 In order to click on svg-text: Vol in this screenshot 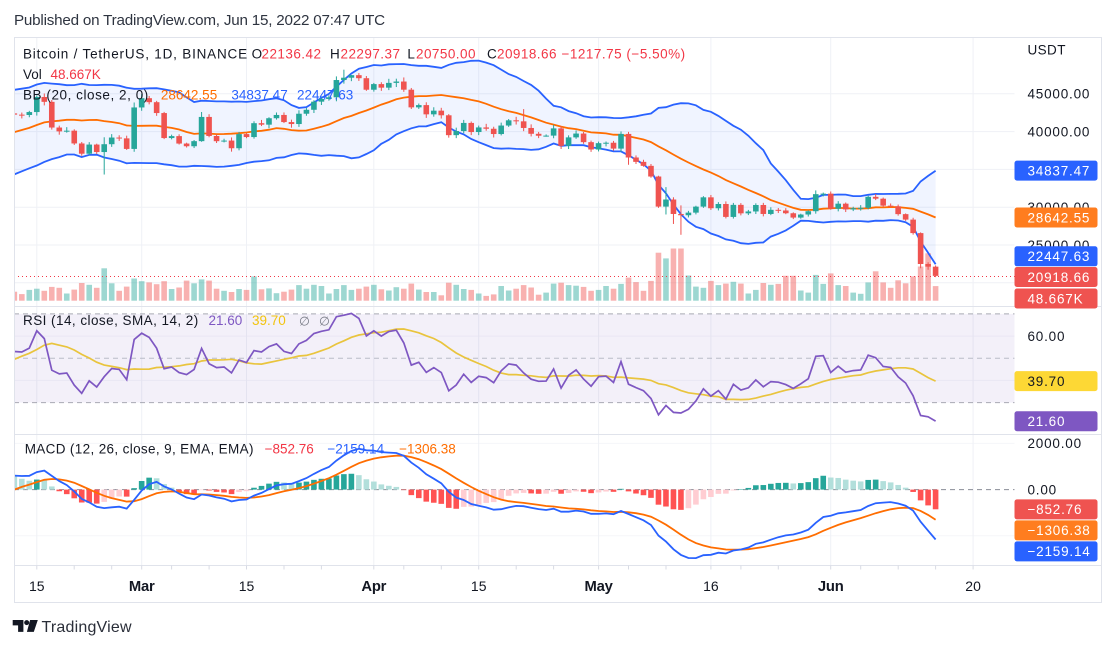, I will do `click(32, 74)`.